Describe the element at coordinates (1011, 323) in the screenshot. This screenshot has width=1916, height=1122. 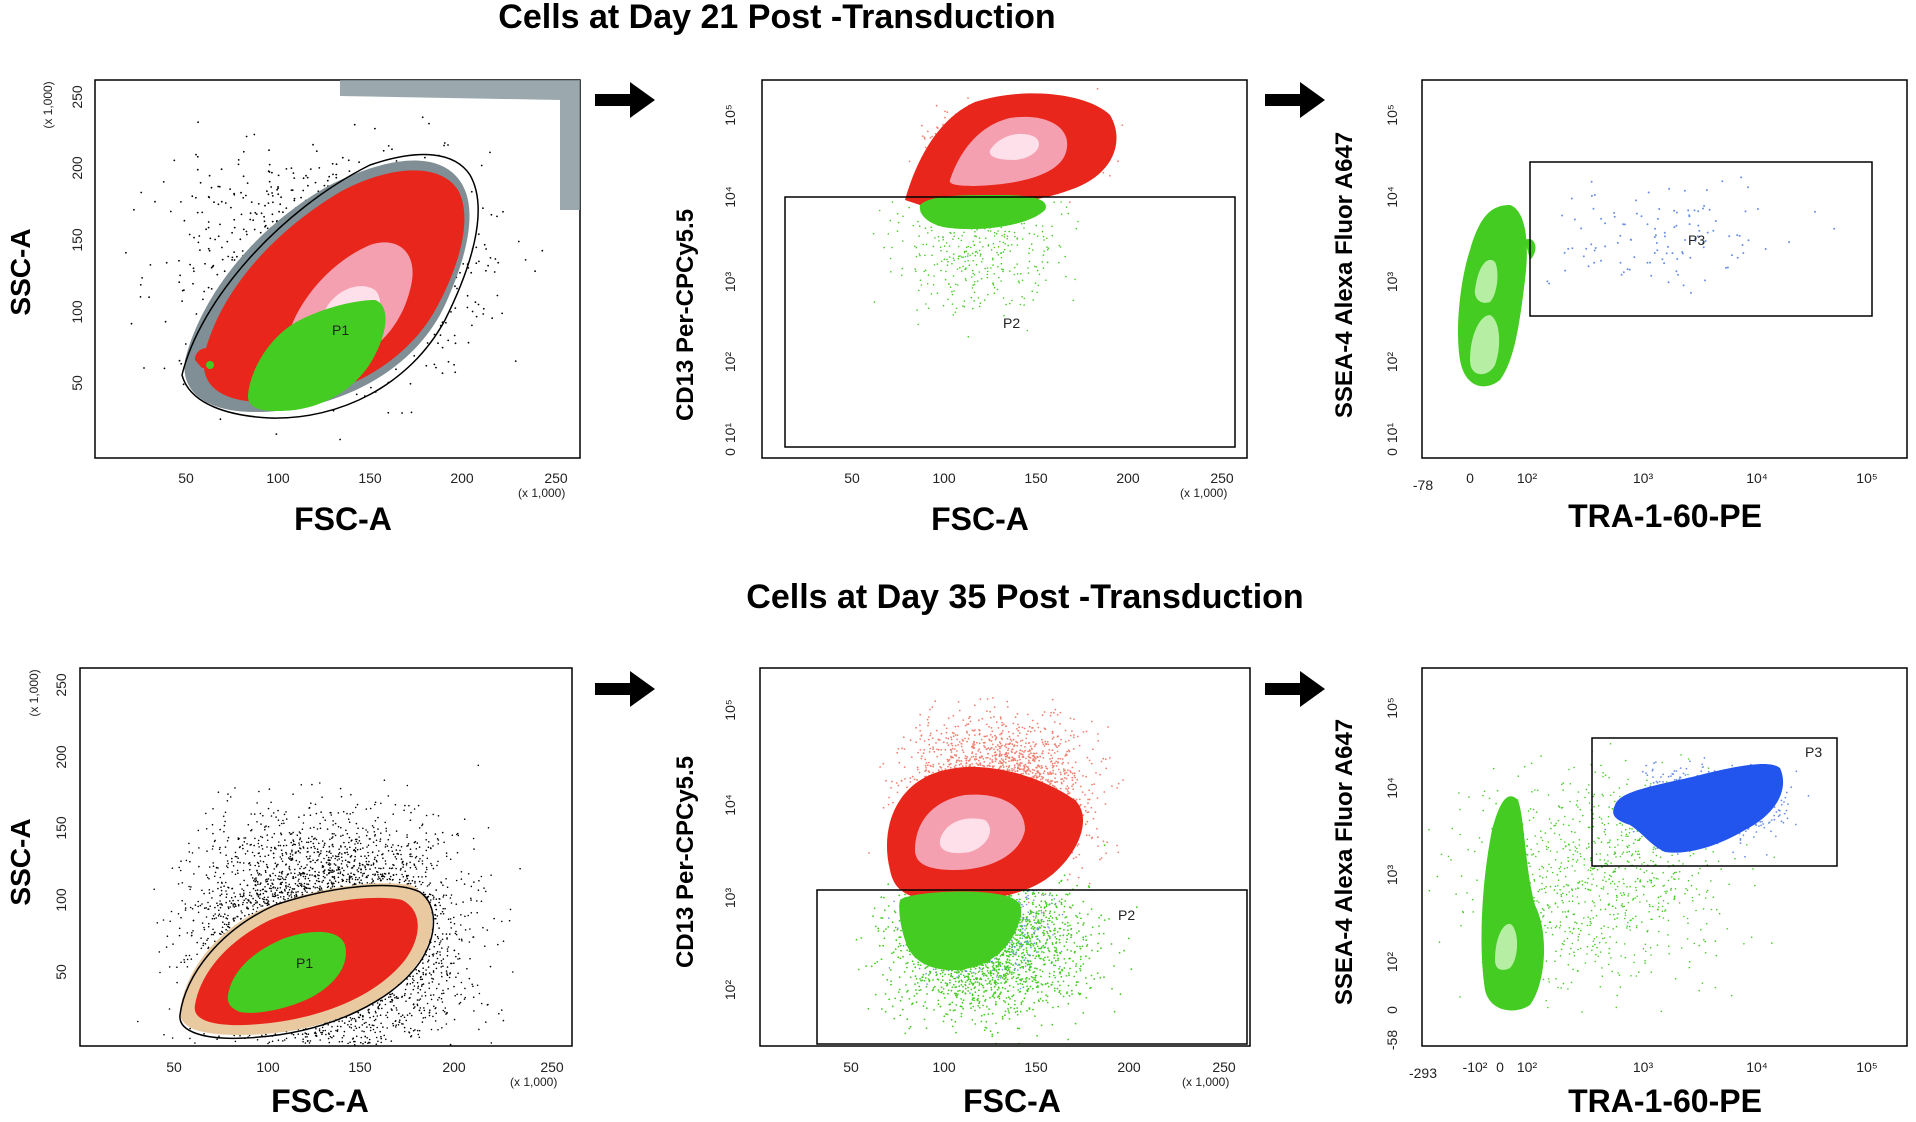
I see `gate-label-p2: P2` at that location.